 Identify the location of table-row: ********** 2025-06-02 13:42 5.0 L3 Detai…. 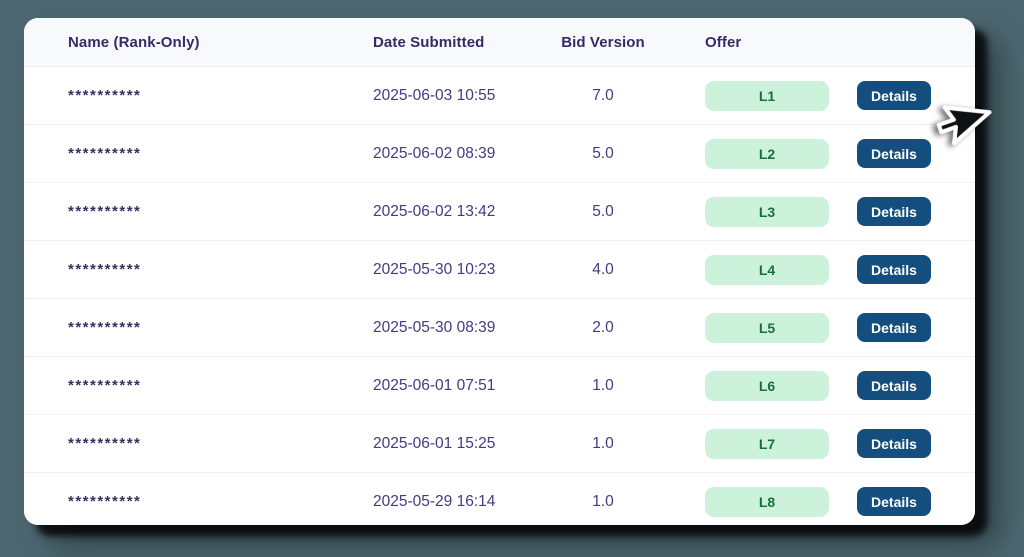
(499, 212).